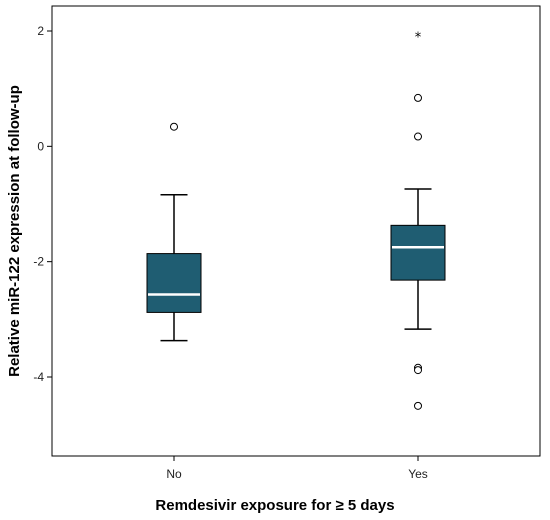 This screenshot has width=550, height=520. What do you see at coordinates (174, 474) in the screenshot?
I see `x-tick-label: No` at bounding box center [174, 474].